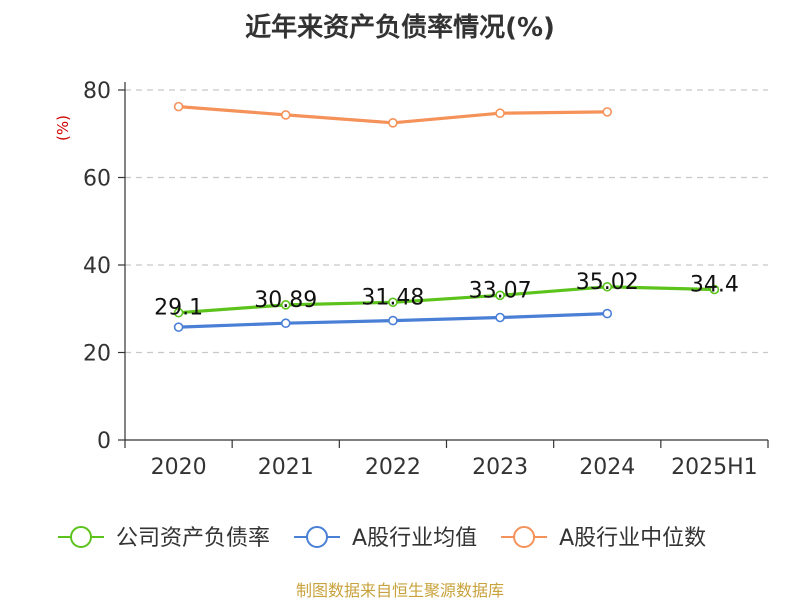 The height and width of the screenshot is (600, 800). What do you see at coordinates (393, 302) in the screenshot?
I see `series-0-point-2022` at bounding box center [393, 302].